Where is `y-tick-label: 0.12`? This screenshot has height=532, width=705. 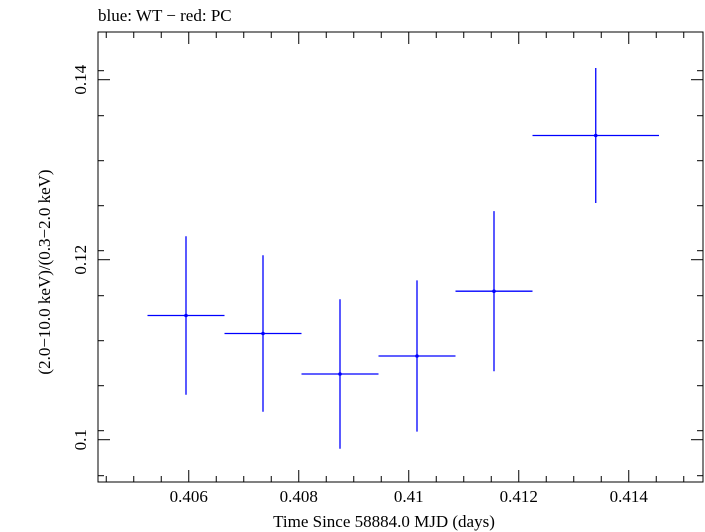
y-tick-label: 0.12 is located at coordinates (80, 260).